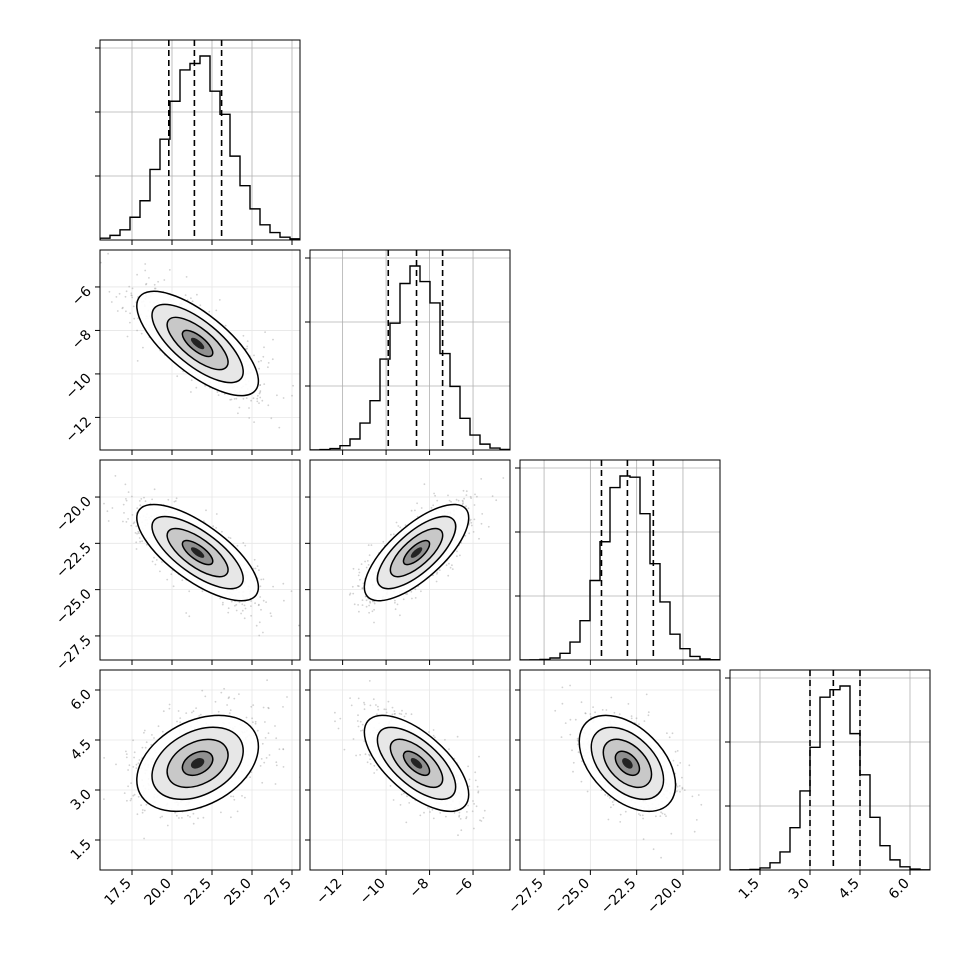 This screenshot has height=970, width=970. I want to click on y-tick-label: −12, so click(79, 430).